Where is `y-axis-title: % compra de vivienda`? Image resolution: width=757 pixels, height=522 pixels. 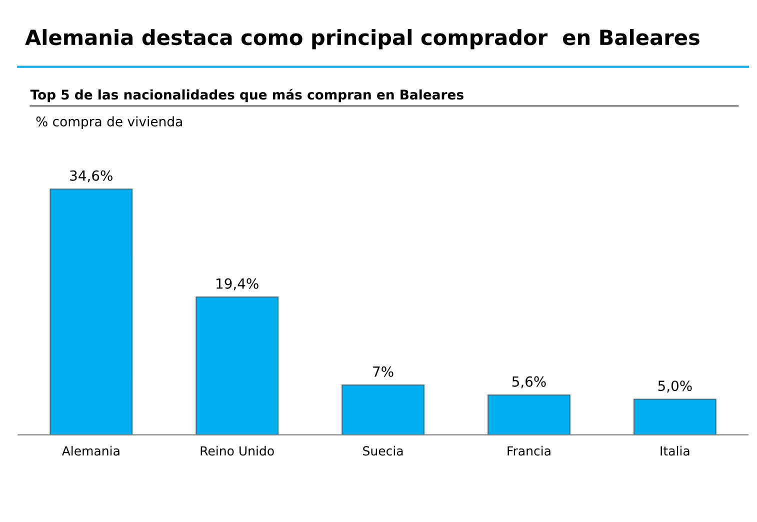 y-axis-title: % compra de vivienda is located at coordinates (109, 123).